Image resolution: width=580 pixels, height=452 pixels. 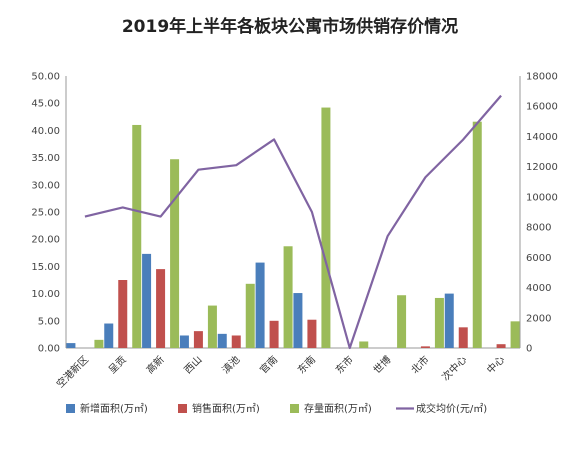 What do you see at coordinates (45, 77) in the screenshot?
I see `y-left-tick-label: 50.00` at bounding box center [45, 77].